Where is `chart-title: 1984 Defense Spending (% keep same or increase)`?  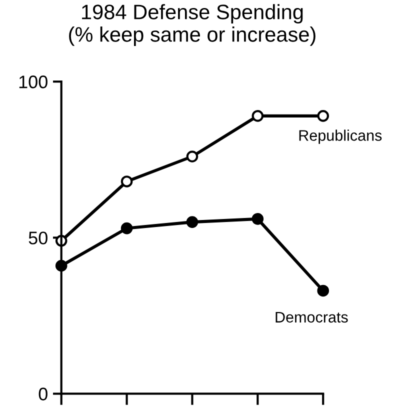 chart-title: 1984 Defense Spending (% keep same or increase) is located at coordinates (192, 25).